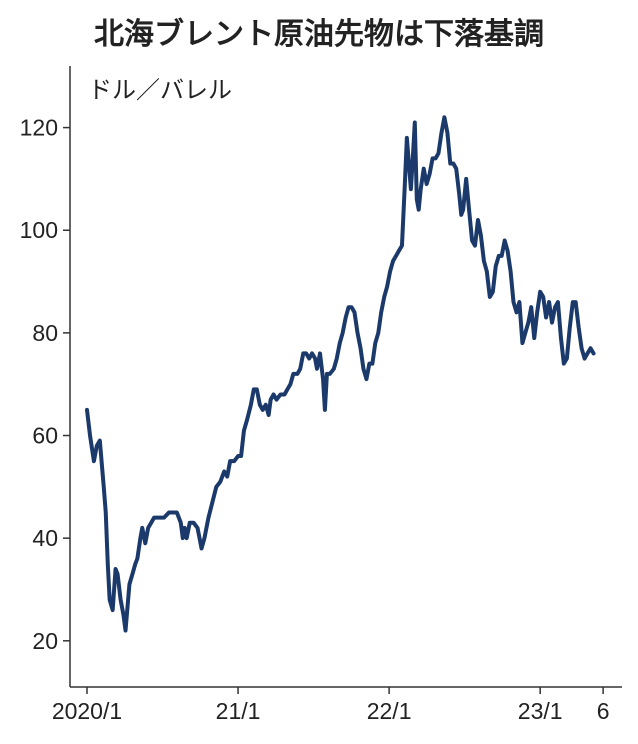  What do you see at coordinates (45, 641) in the screenshot?
I see `y-tick-label: 20` at bounding box center [45, 641].